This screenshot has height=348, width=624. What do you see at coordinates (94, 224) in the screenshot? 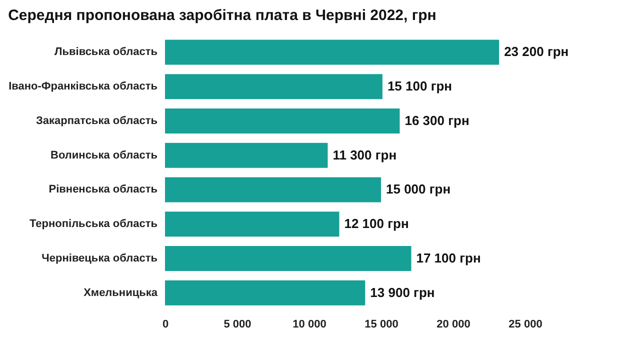
I see `y-tick-label: Тернопільська область` at bounding box center [94, 224].